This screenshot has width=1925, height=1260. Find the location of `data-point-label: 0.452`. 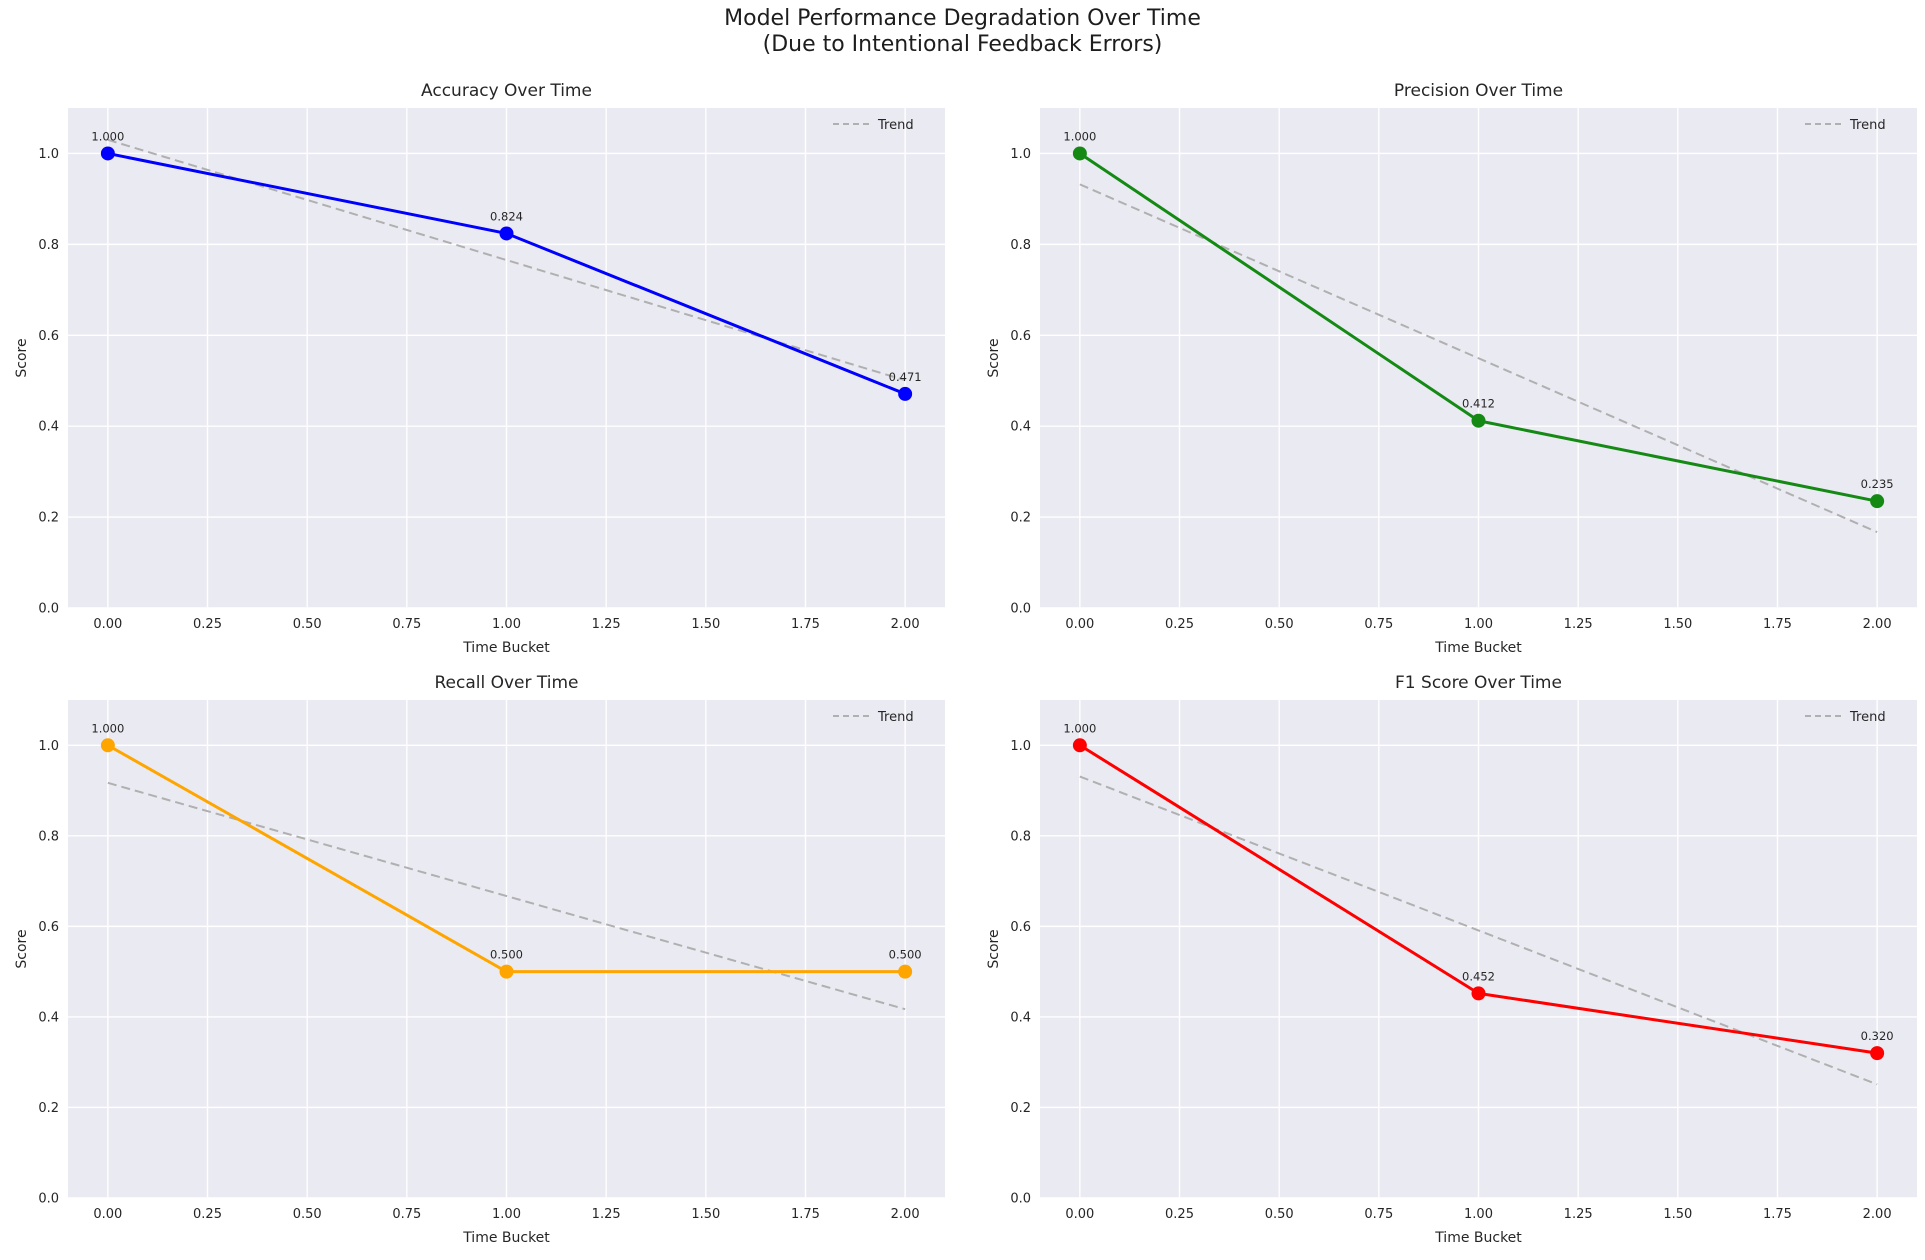

data-point-label: 0.452 is located at coordinates (1478, 976).